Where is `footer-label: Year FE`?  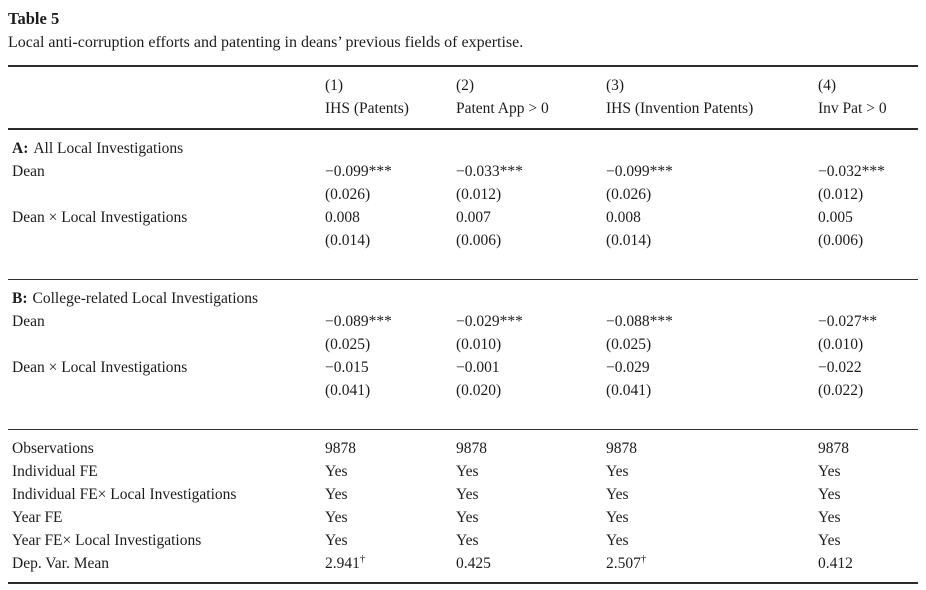
footer-label: Year FE is located at coordinates (37, 517).